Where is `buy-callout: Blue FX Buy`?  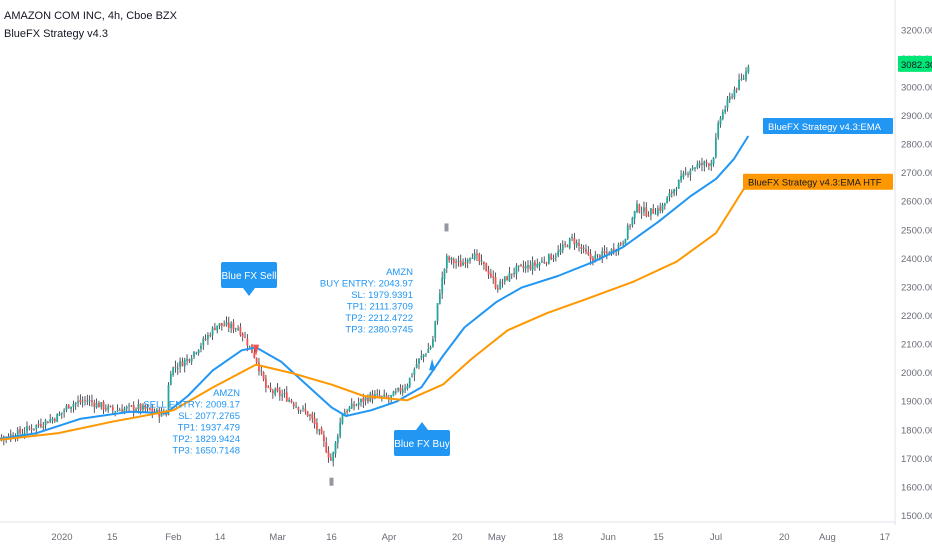 buy-callout: Blue FX Buy is located at coordinates (422, 439).